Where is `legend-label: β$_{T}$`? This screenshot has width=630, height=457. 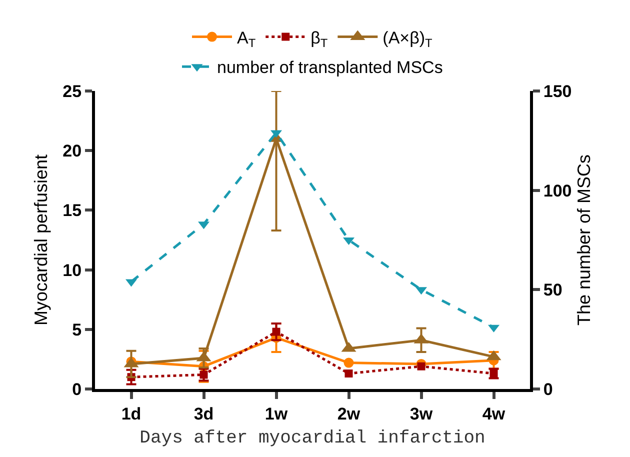 legend-label: β$_{T}$ is located at coordinates (319, 39).